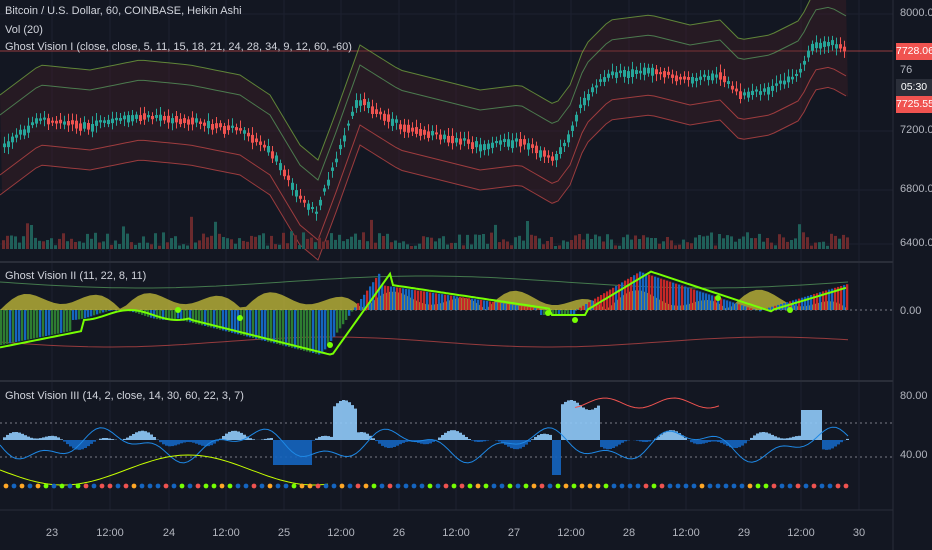 The height and width of the screenshot is (550, 932). What do you see at coordinates (76, 276) in the screenshot?
I see `indicator-2-legend: Ghost Vision II (11, 22, 8, 11)` at bounding box center [76, 276].